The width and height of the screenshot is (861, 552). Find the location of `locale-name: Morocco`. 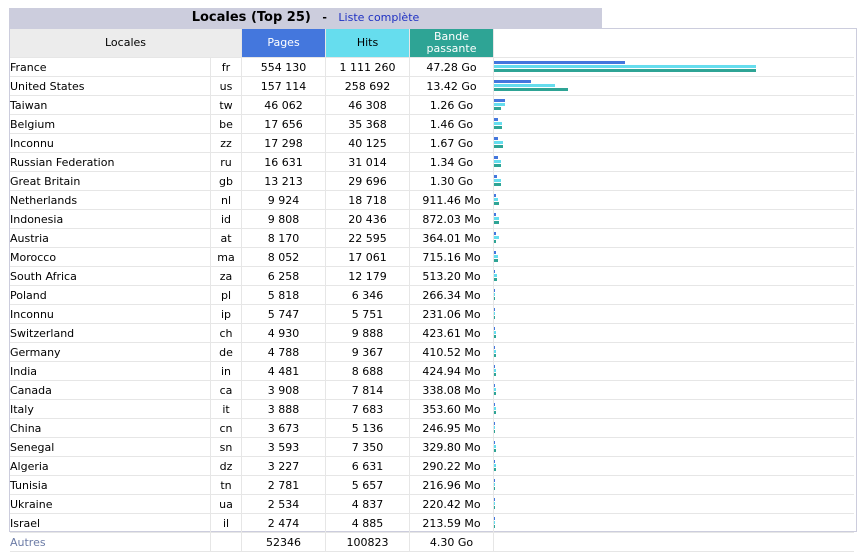

locale-name: Morocco is located at coordinates (110, 257).